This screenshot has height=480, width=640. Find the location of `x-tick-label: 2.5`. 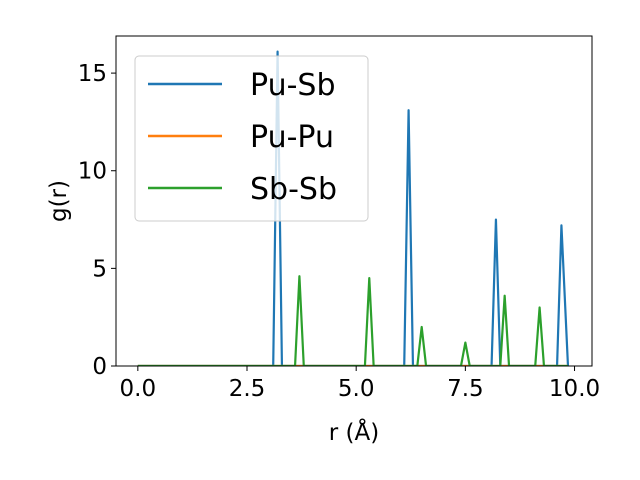

x-tick-label: 2.5 is located at coordinates (247, 389).